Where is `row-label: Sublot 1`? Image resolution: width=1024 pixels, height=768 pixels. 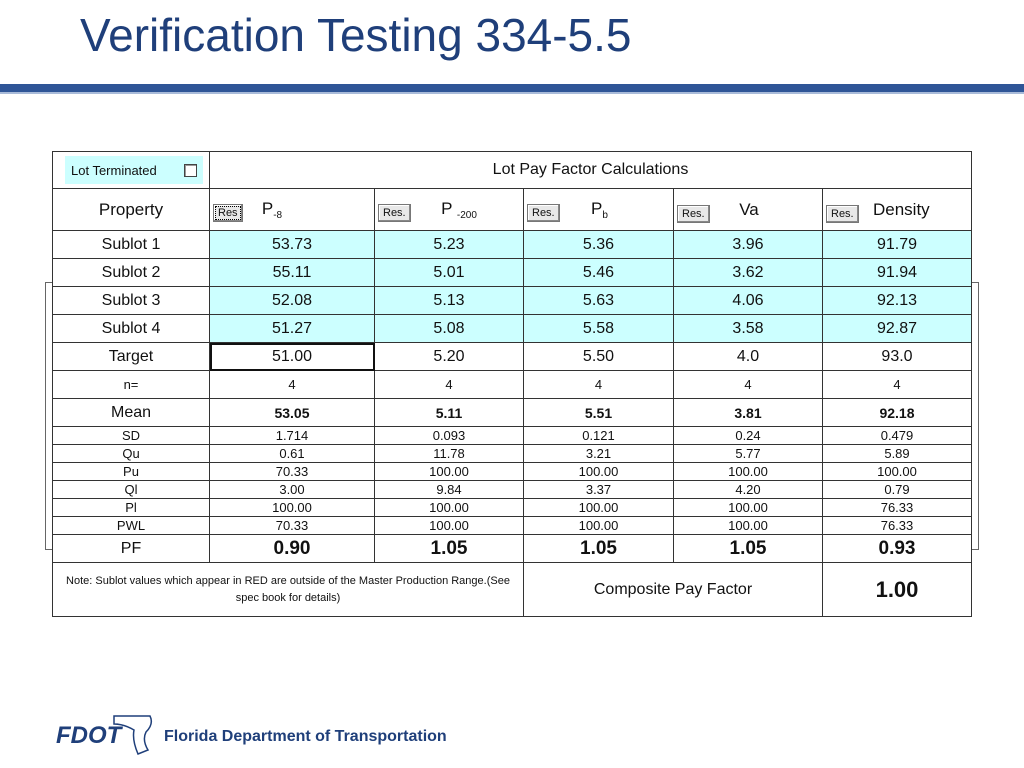
row-label: Sublot 1 is located at coordinates (131, 244).